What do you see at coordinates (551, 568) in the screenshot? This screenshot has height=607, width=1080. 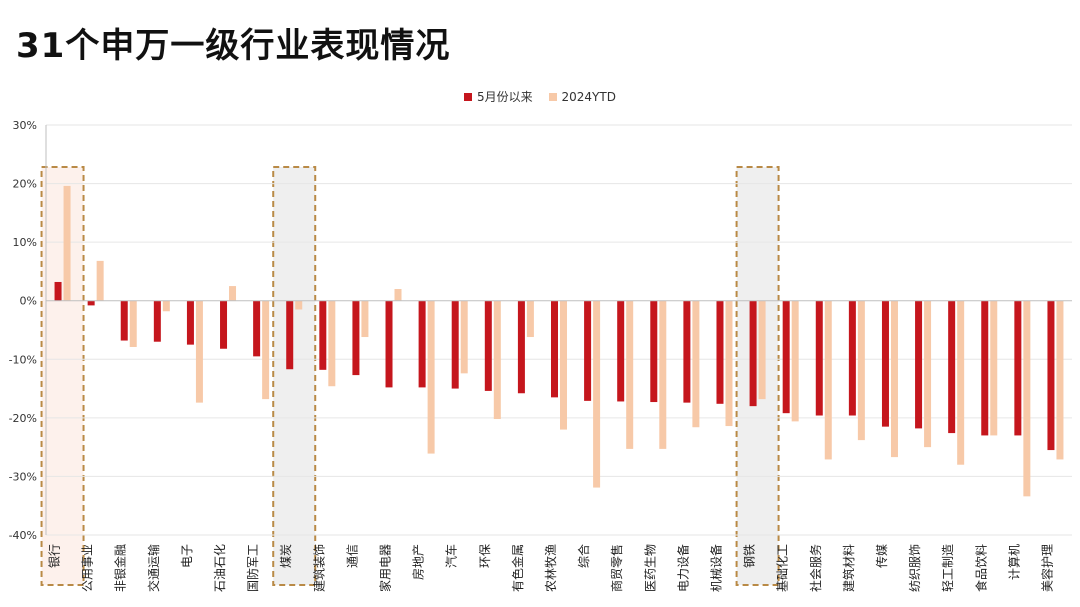 I see `category-label-15: 农林牧渔` at bounding box center [551, 568].